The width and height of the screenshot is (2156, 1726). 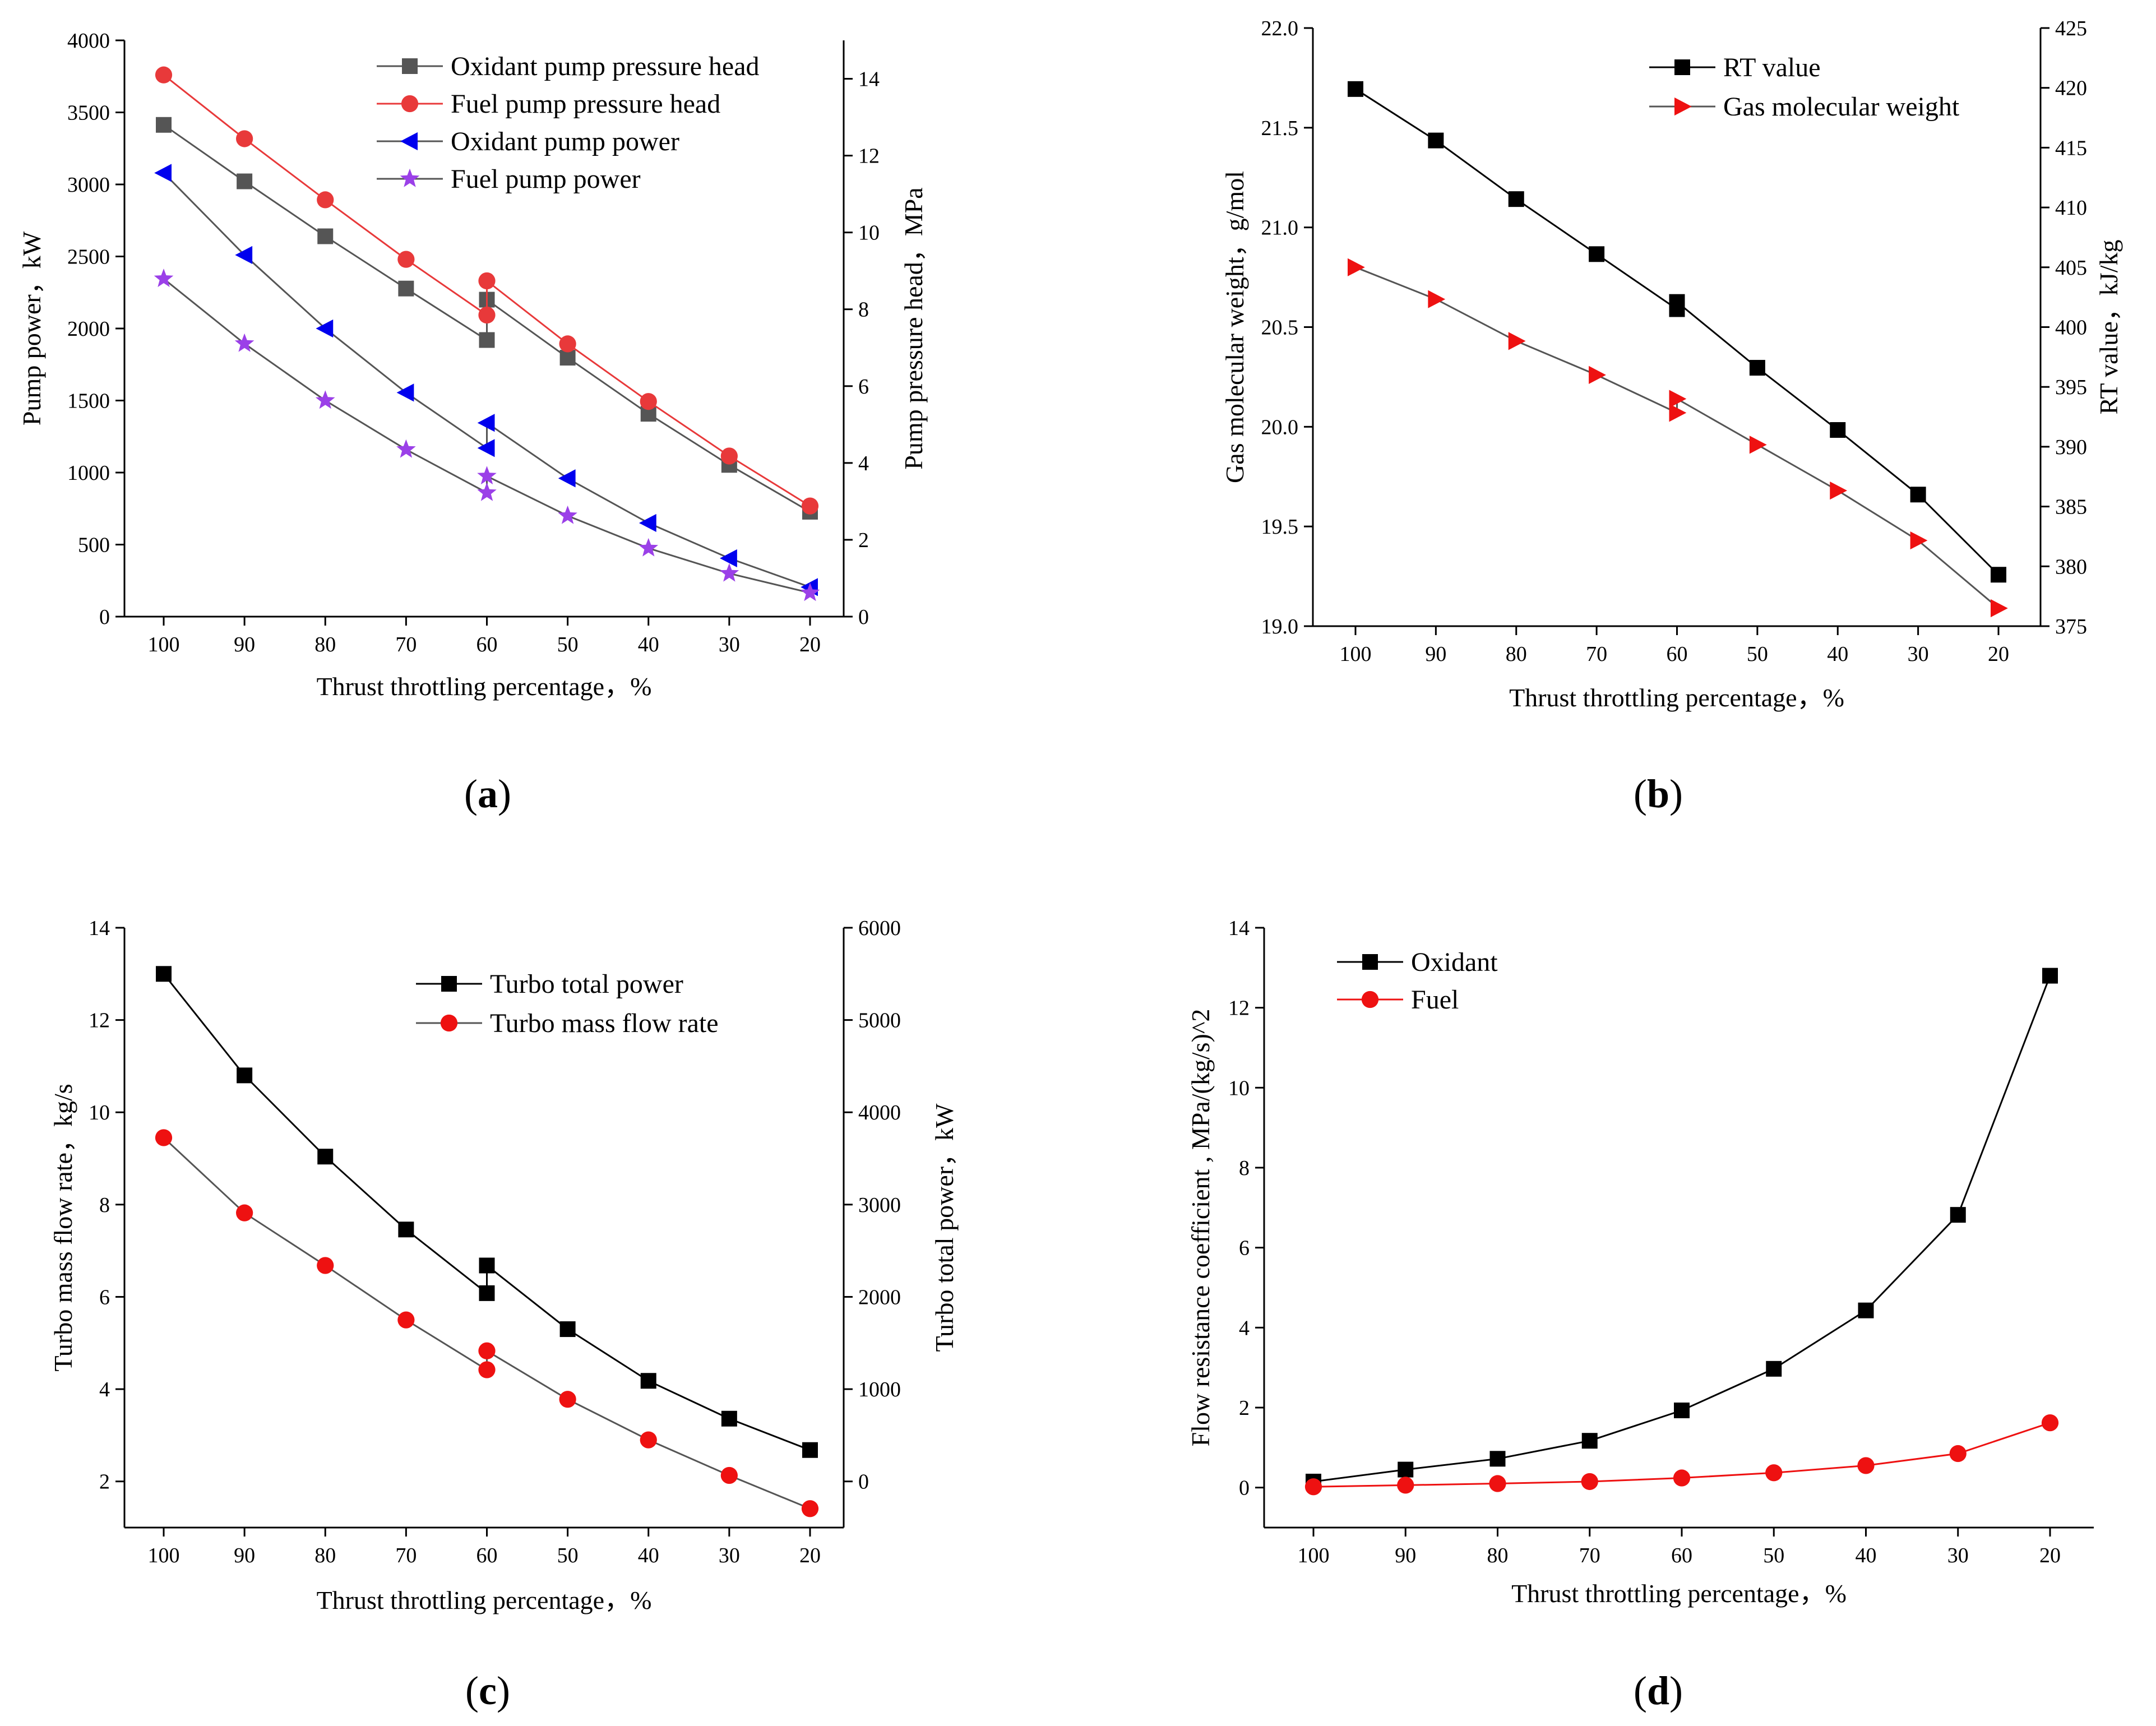 I want to click on series-gas-molecular-weight: Gas molecular weight, so click(x=1678, y=355).